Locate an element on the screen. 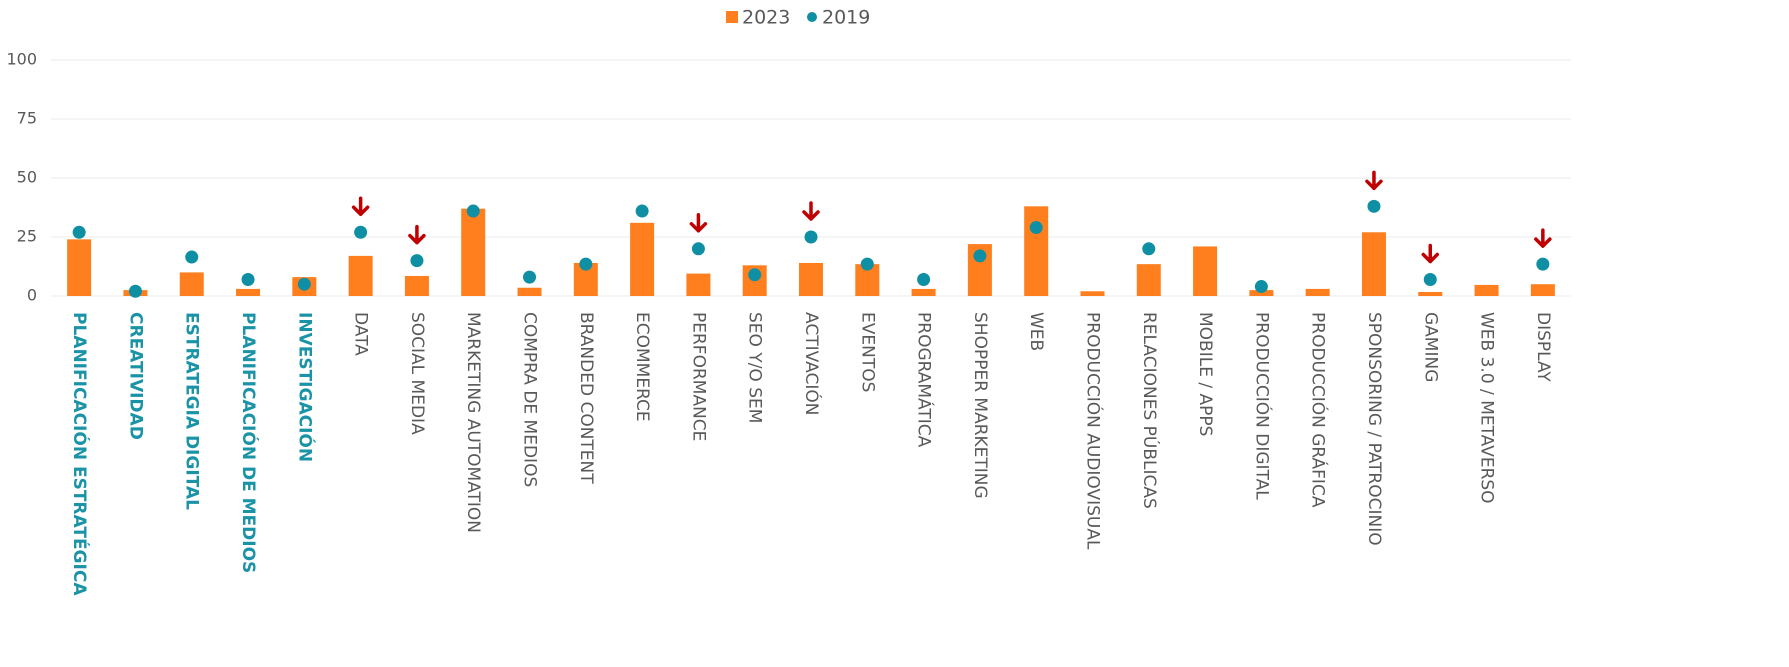 This screenshot has width=1789, height=667. x-tick-label: GAMING is located at coordinates (1430, 347).